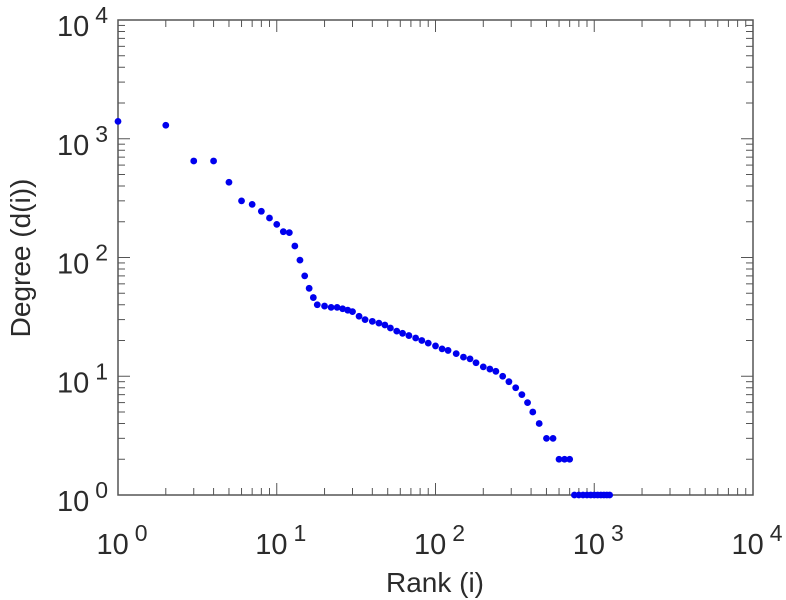  Describe the element at coordinates (20, 258) in the screenshot. I see `y-axis-label: Degree (d(i))` at that location.